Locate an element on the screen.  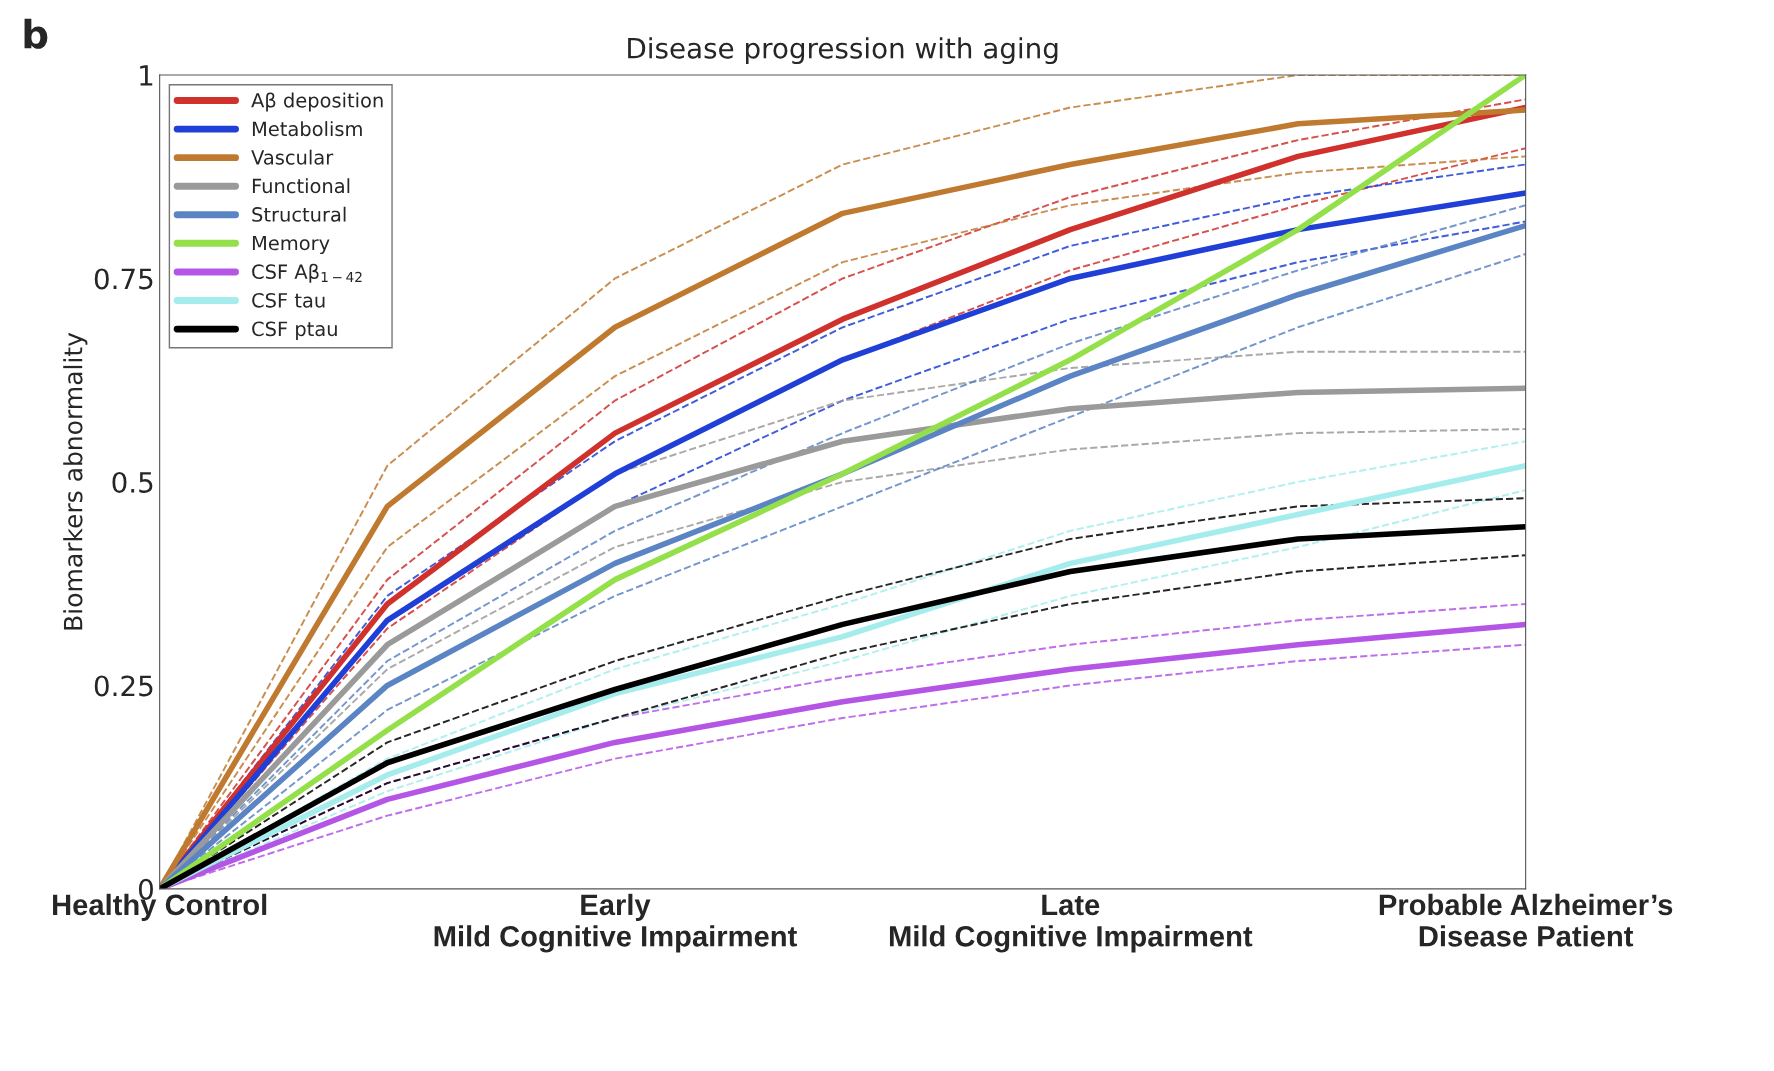
y-tick-label: 1 is located at coordinates (146, 75).